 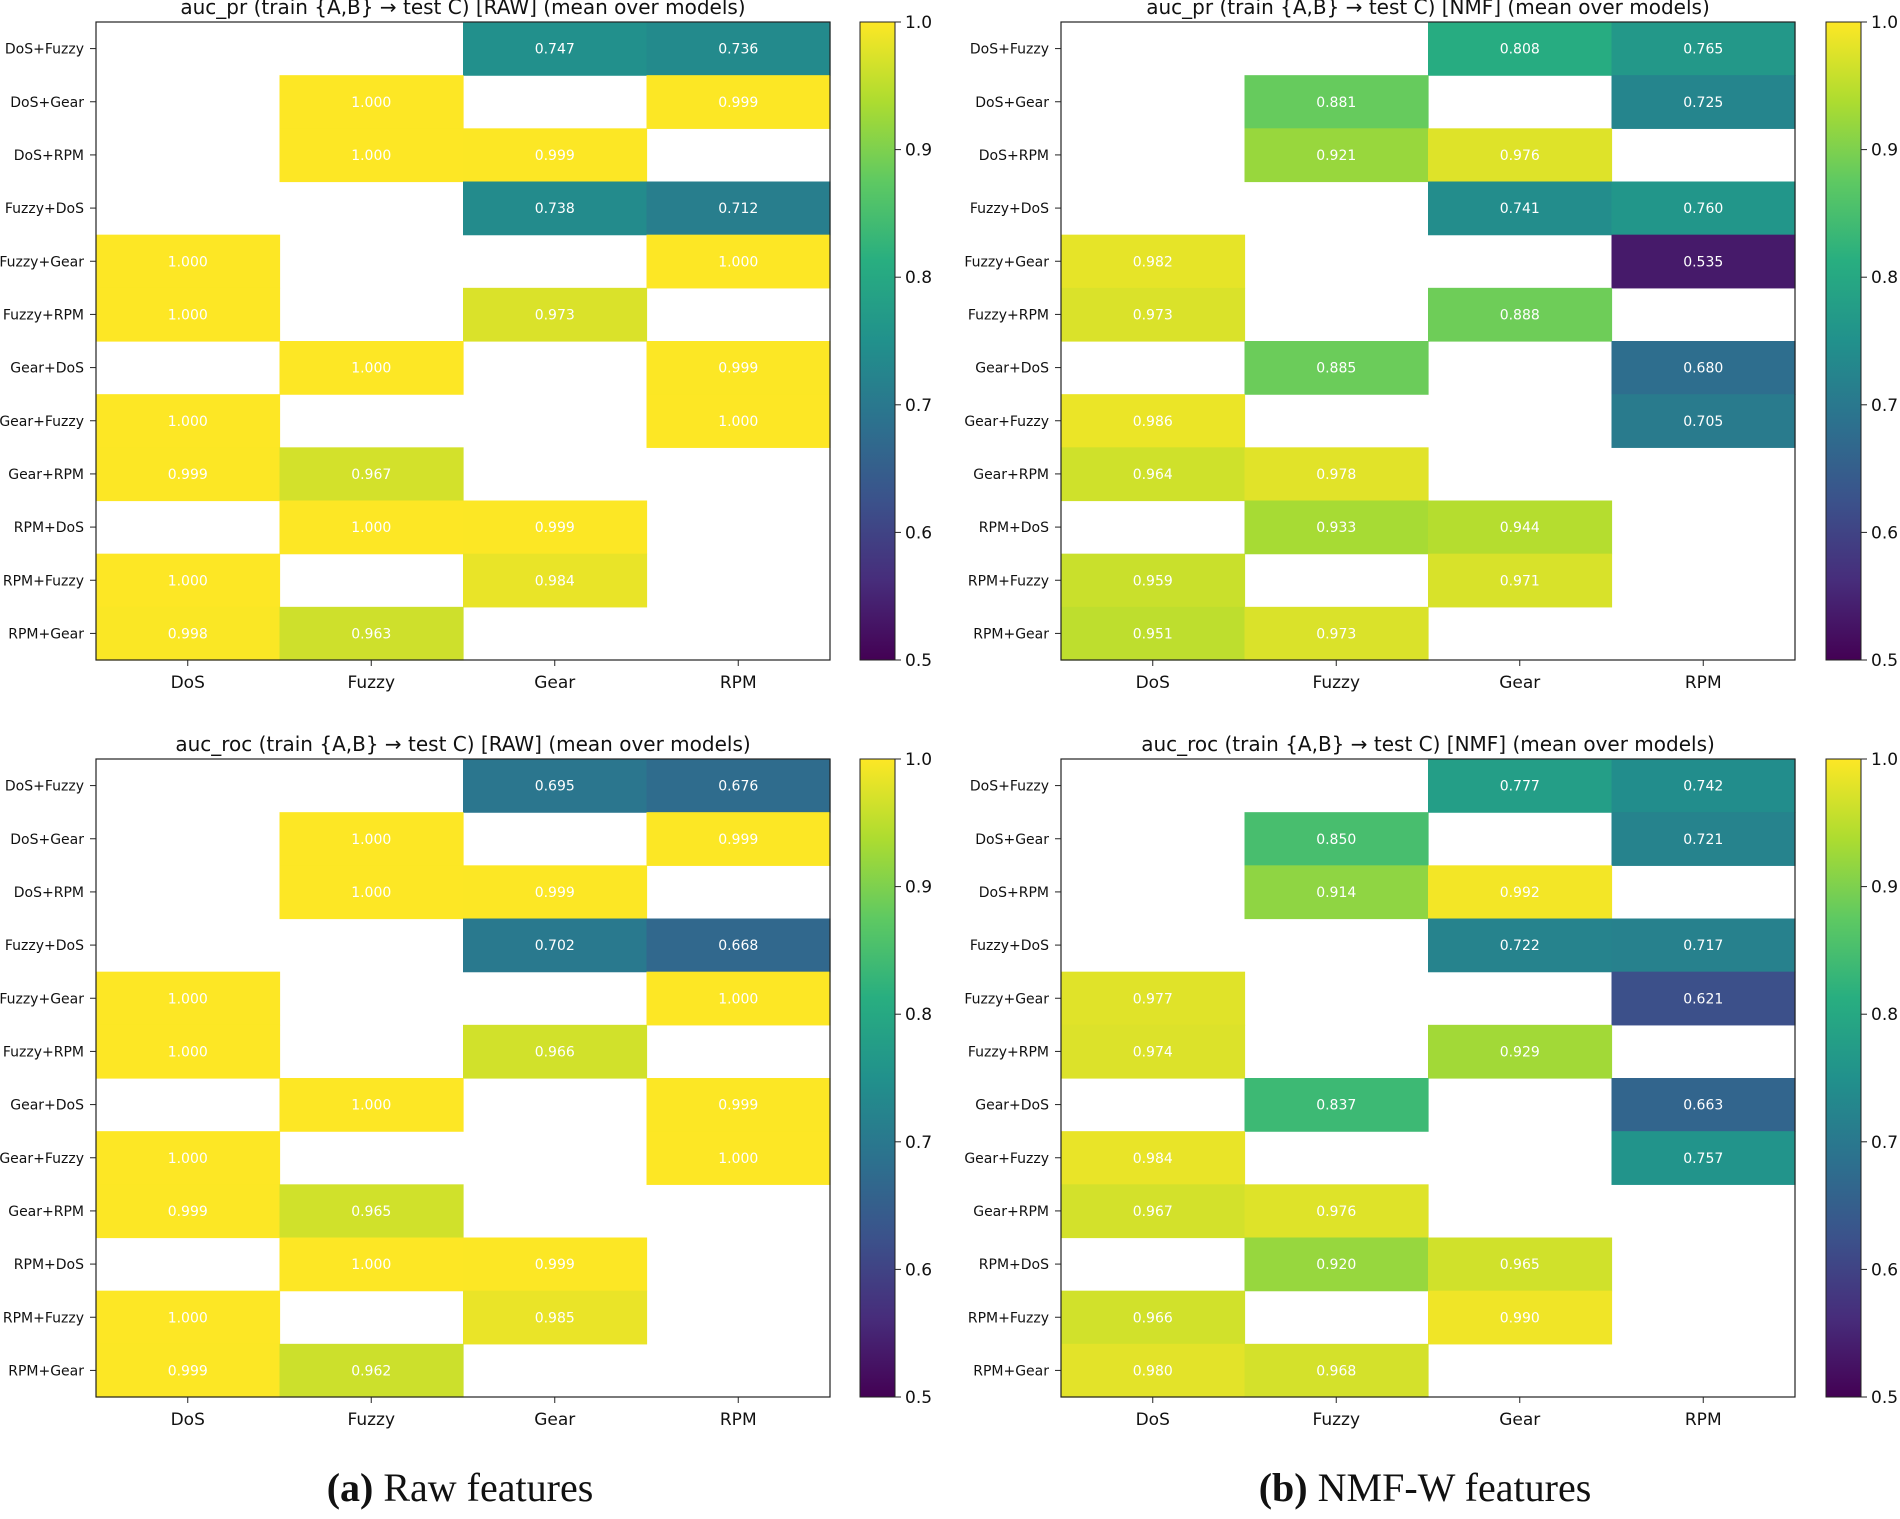 I want to click on cell-value-label: 0.725, so click(x=1703, y=103).